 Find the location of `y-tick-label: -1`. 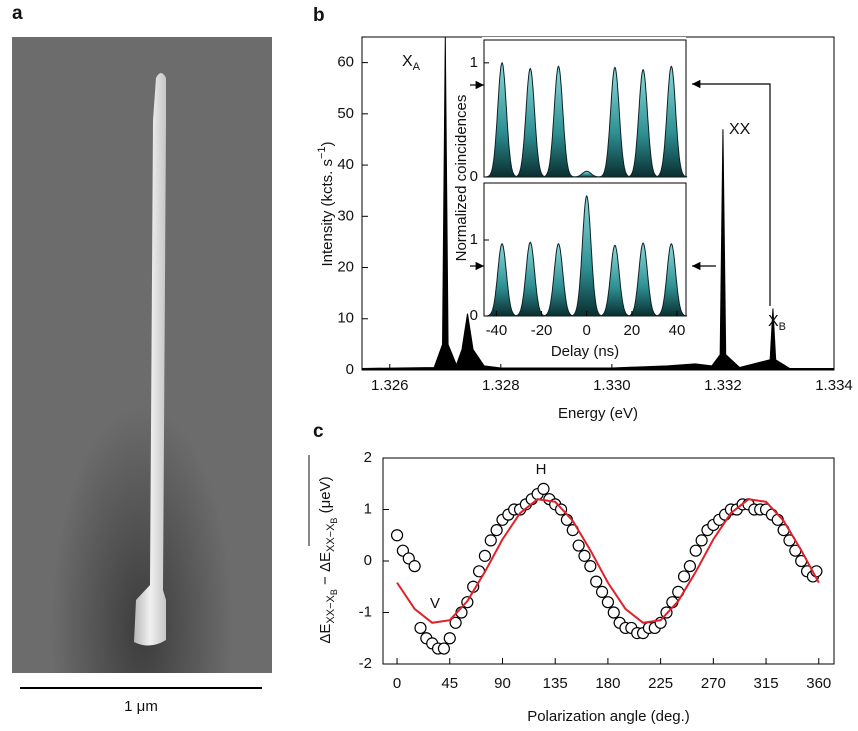

y-tick-label: -1 is located at coordinates (365, 611).